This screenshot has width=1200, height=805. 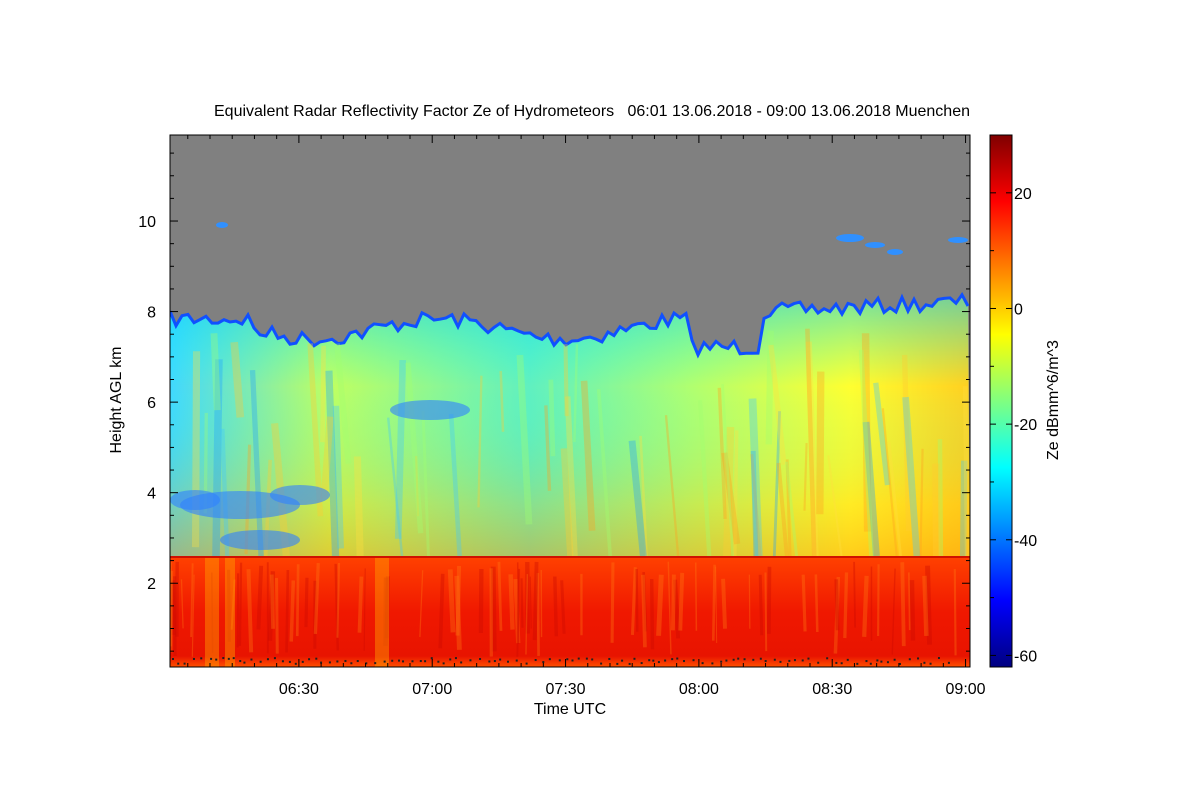 I want to click on y-tick-label: 10, so click(x=147, y=222).